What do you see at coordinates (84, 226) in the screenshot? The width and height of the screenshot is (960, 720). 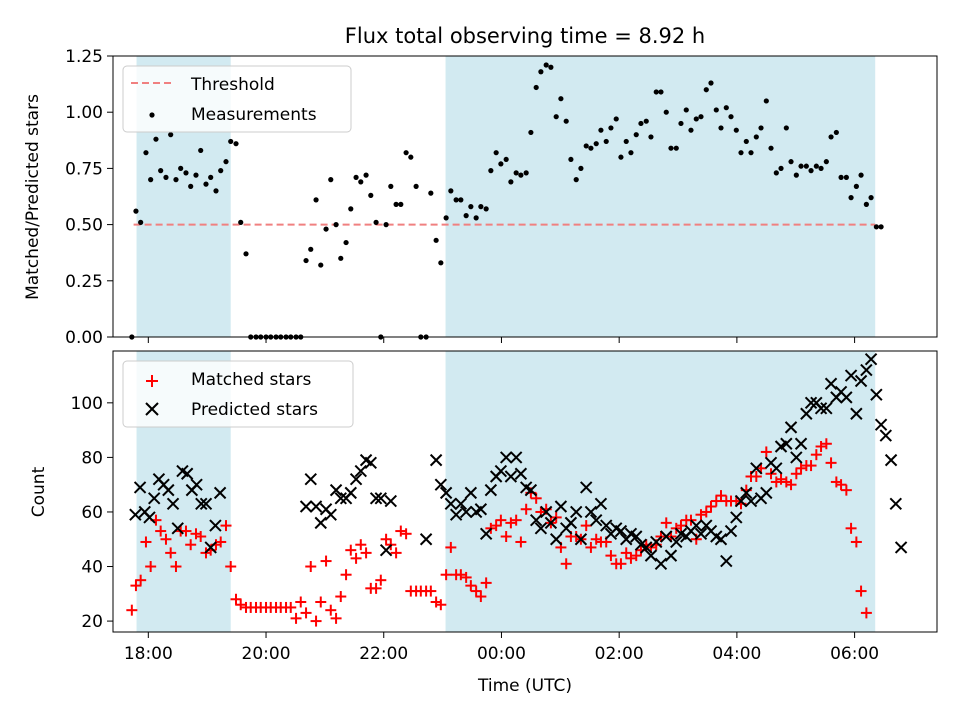 I see `top-ytick-label: 0.50` at bounding box center [84, 226].